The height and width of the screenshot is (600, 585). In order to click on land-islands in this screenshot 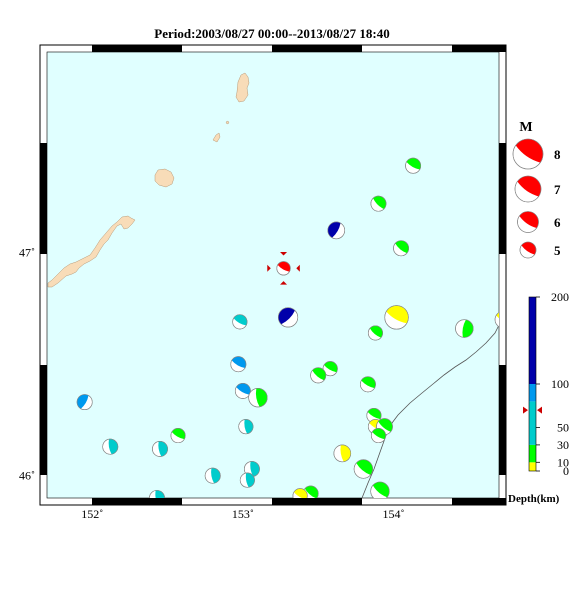, I will do `click(148, 180)`.